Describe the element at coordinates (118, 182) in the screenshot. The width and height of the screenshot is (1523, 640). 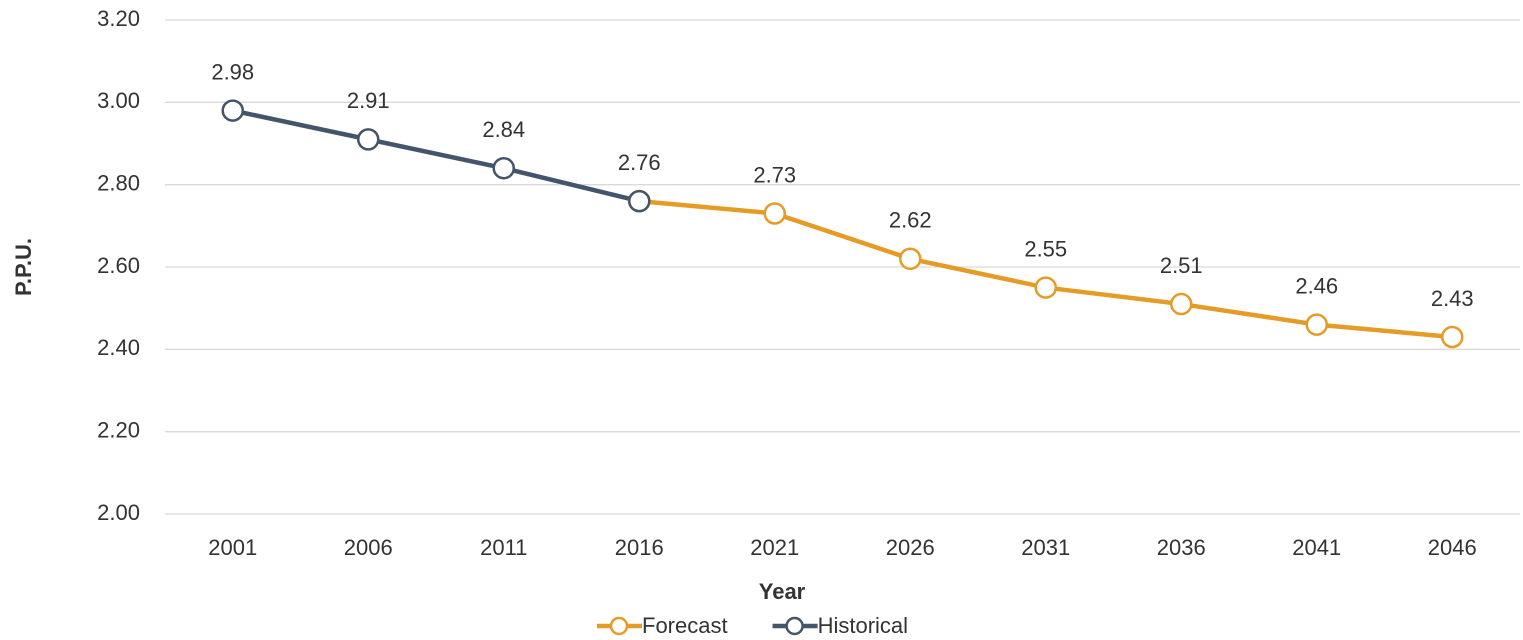
I see `y-tick-label: 2.80` at that location.